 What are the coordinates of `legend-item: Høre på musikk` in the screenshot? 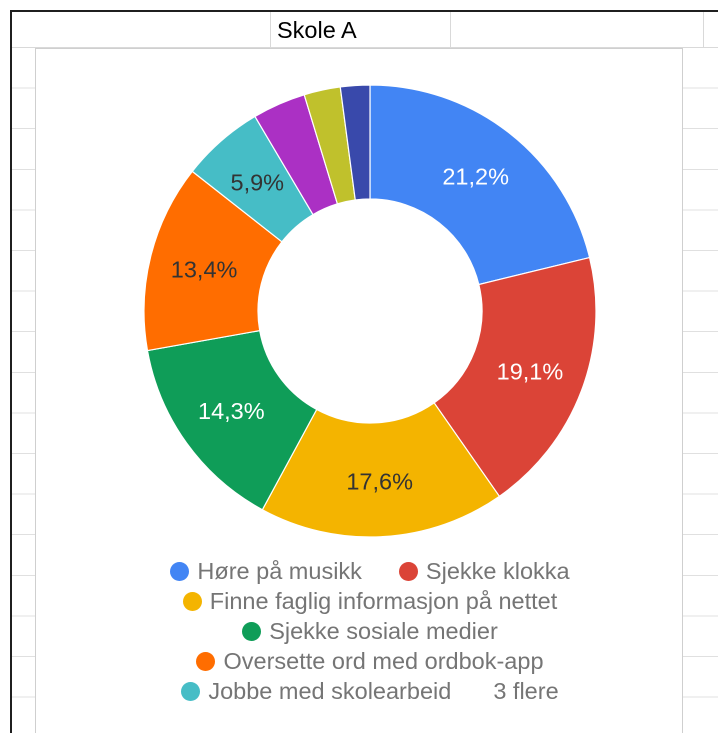 It's located at (266, 571).